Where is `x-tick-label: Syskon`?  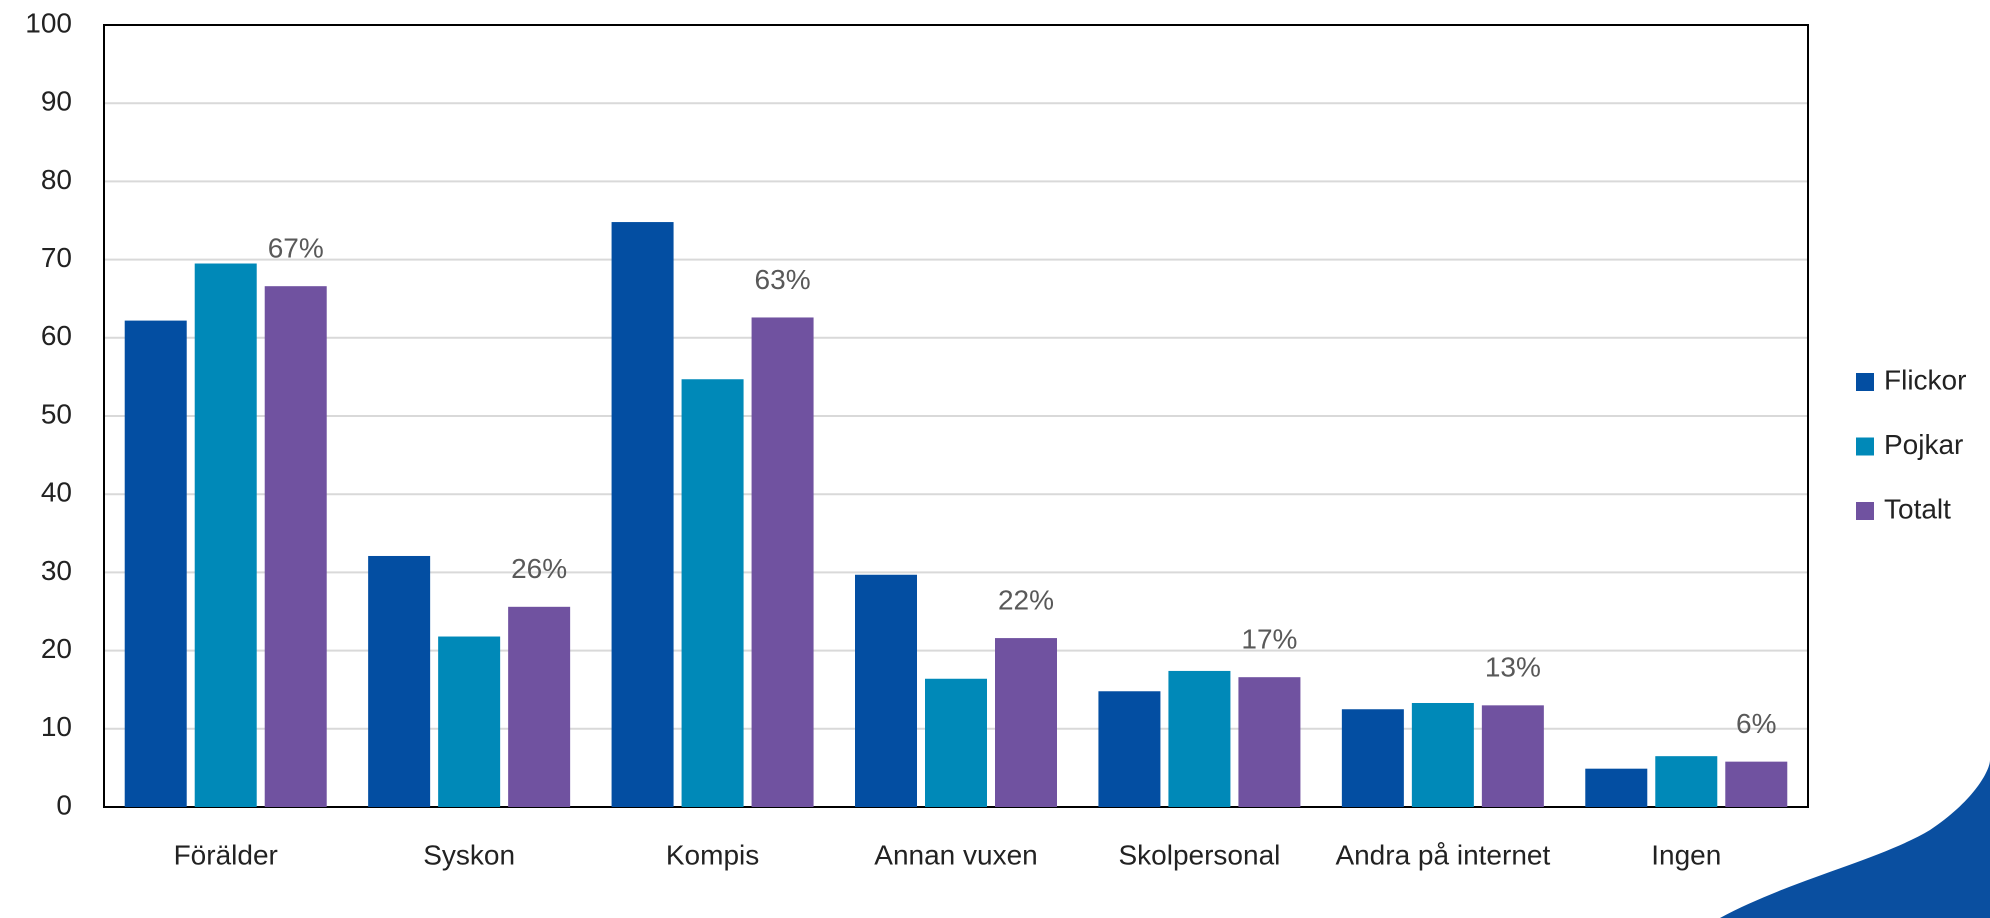
x-tick-label: Syskon is located at coordinates (469, 854).